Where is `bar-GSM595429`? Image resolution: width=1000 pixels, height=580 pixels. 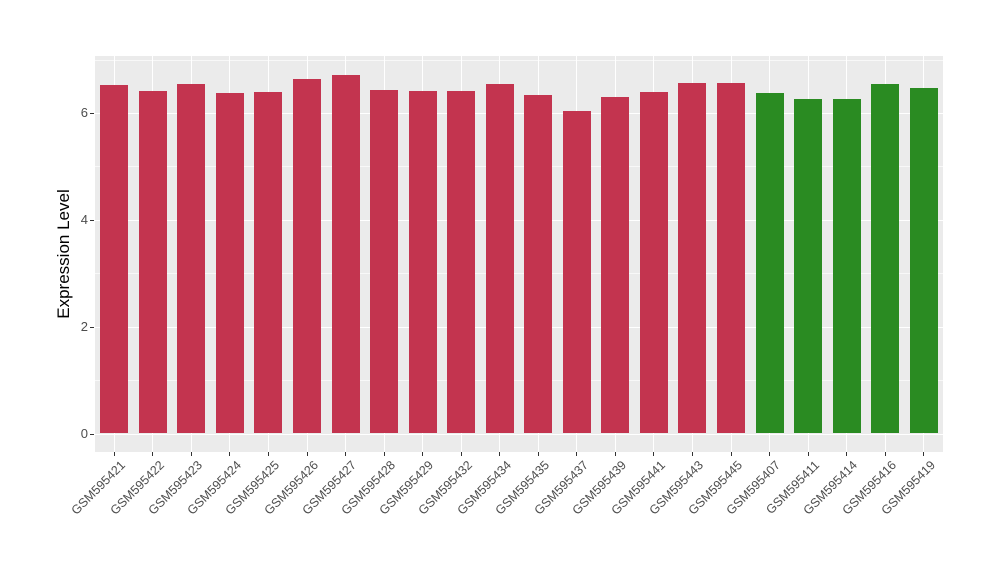 bar-GSM595429 is located at coordinates (422, 262).